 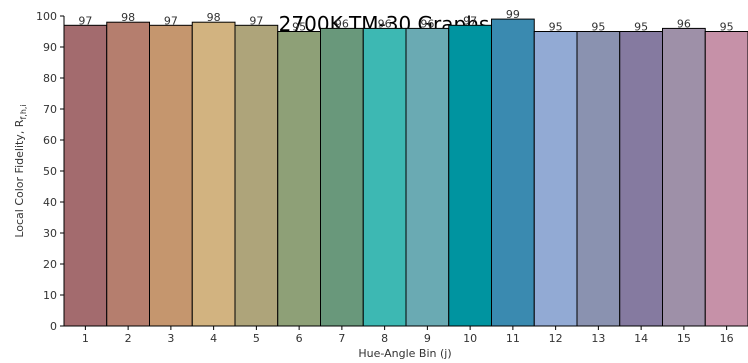 What do you see at coordinates (513, 14) in the screenshot?
I see `data-label-11: 99` at bounding box center [513, 14].